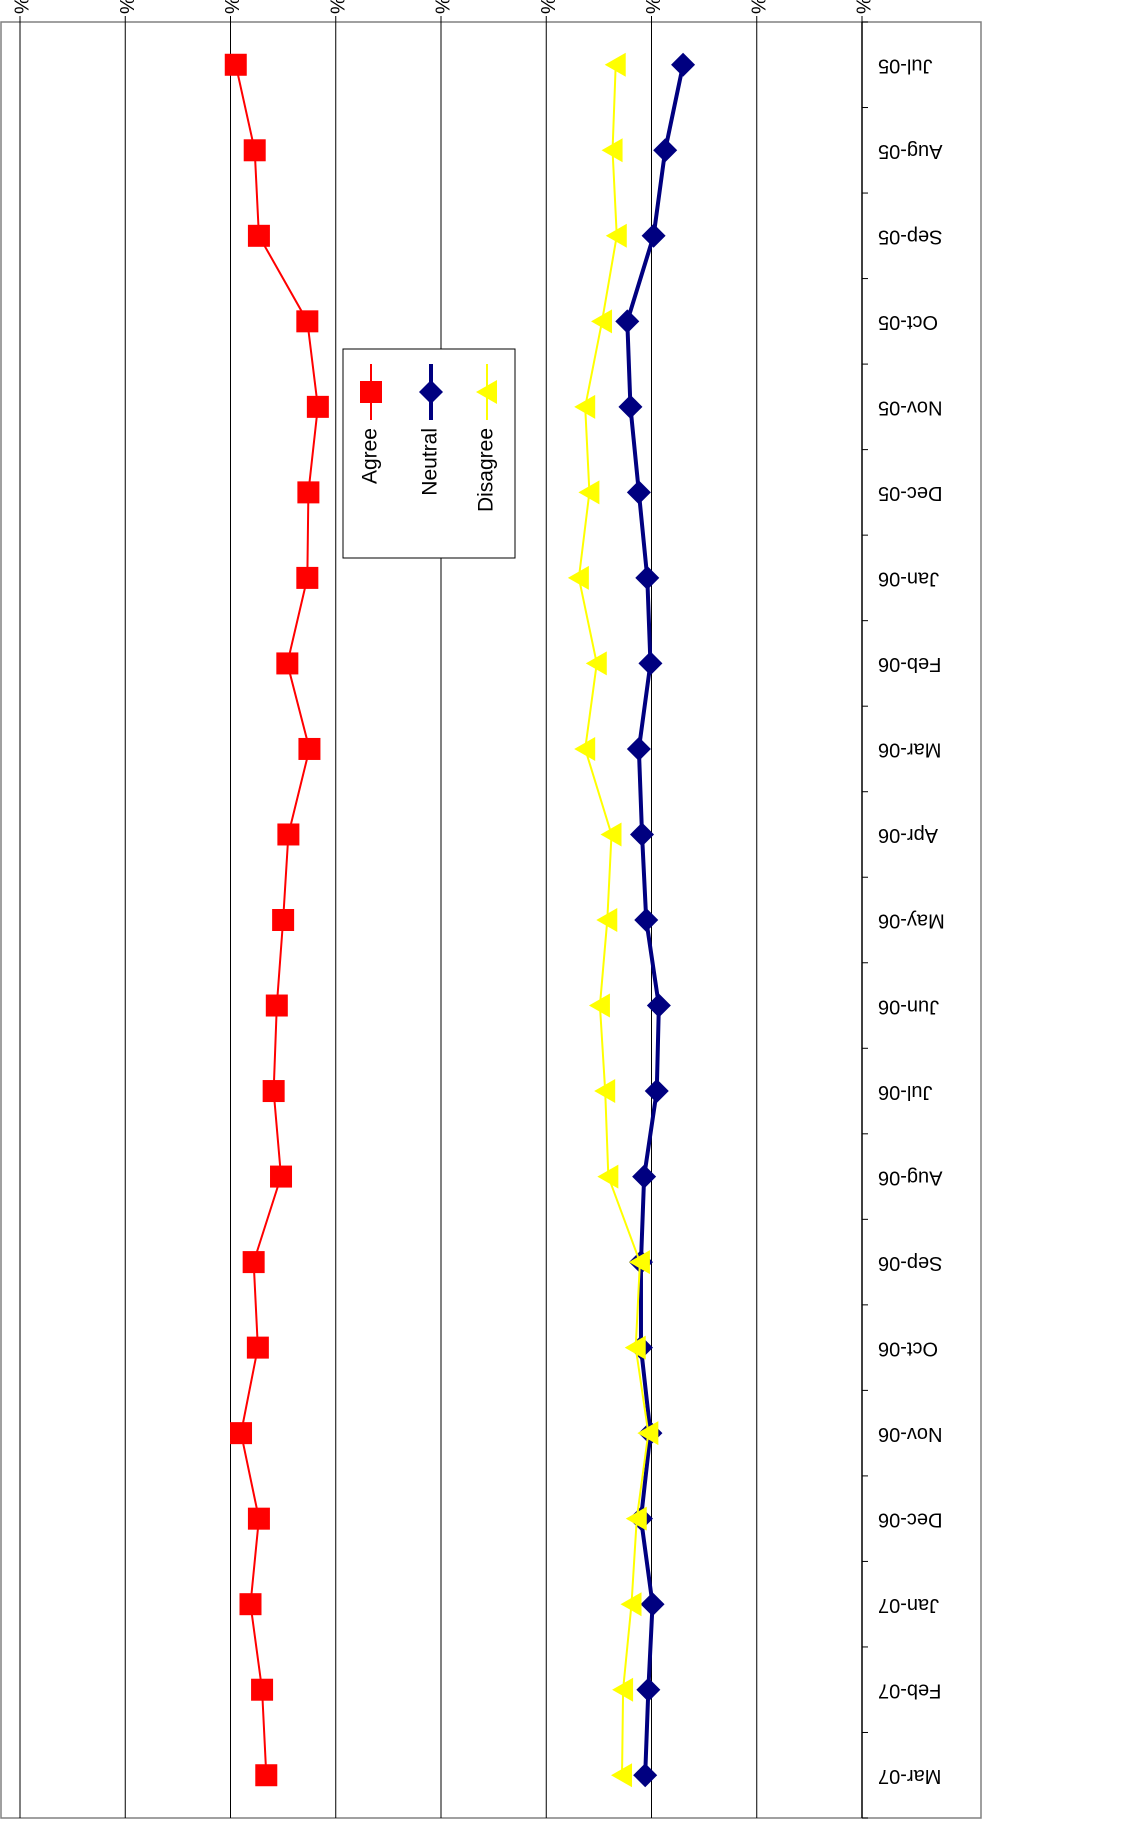  Describe the element at coordinates (863, 7) in the screenshot. I see `value-tick-label: 0%` at that location.